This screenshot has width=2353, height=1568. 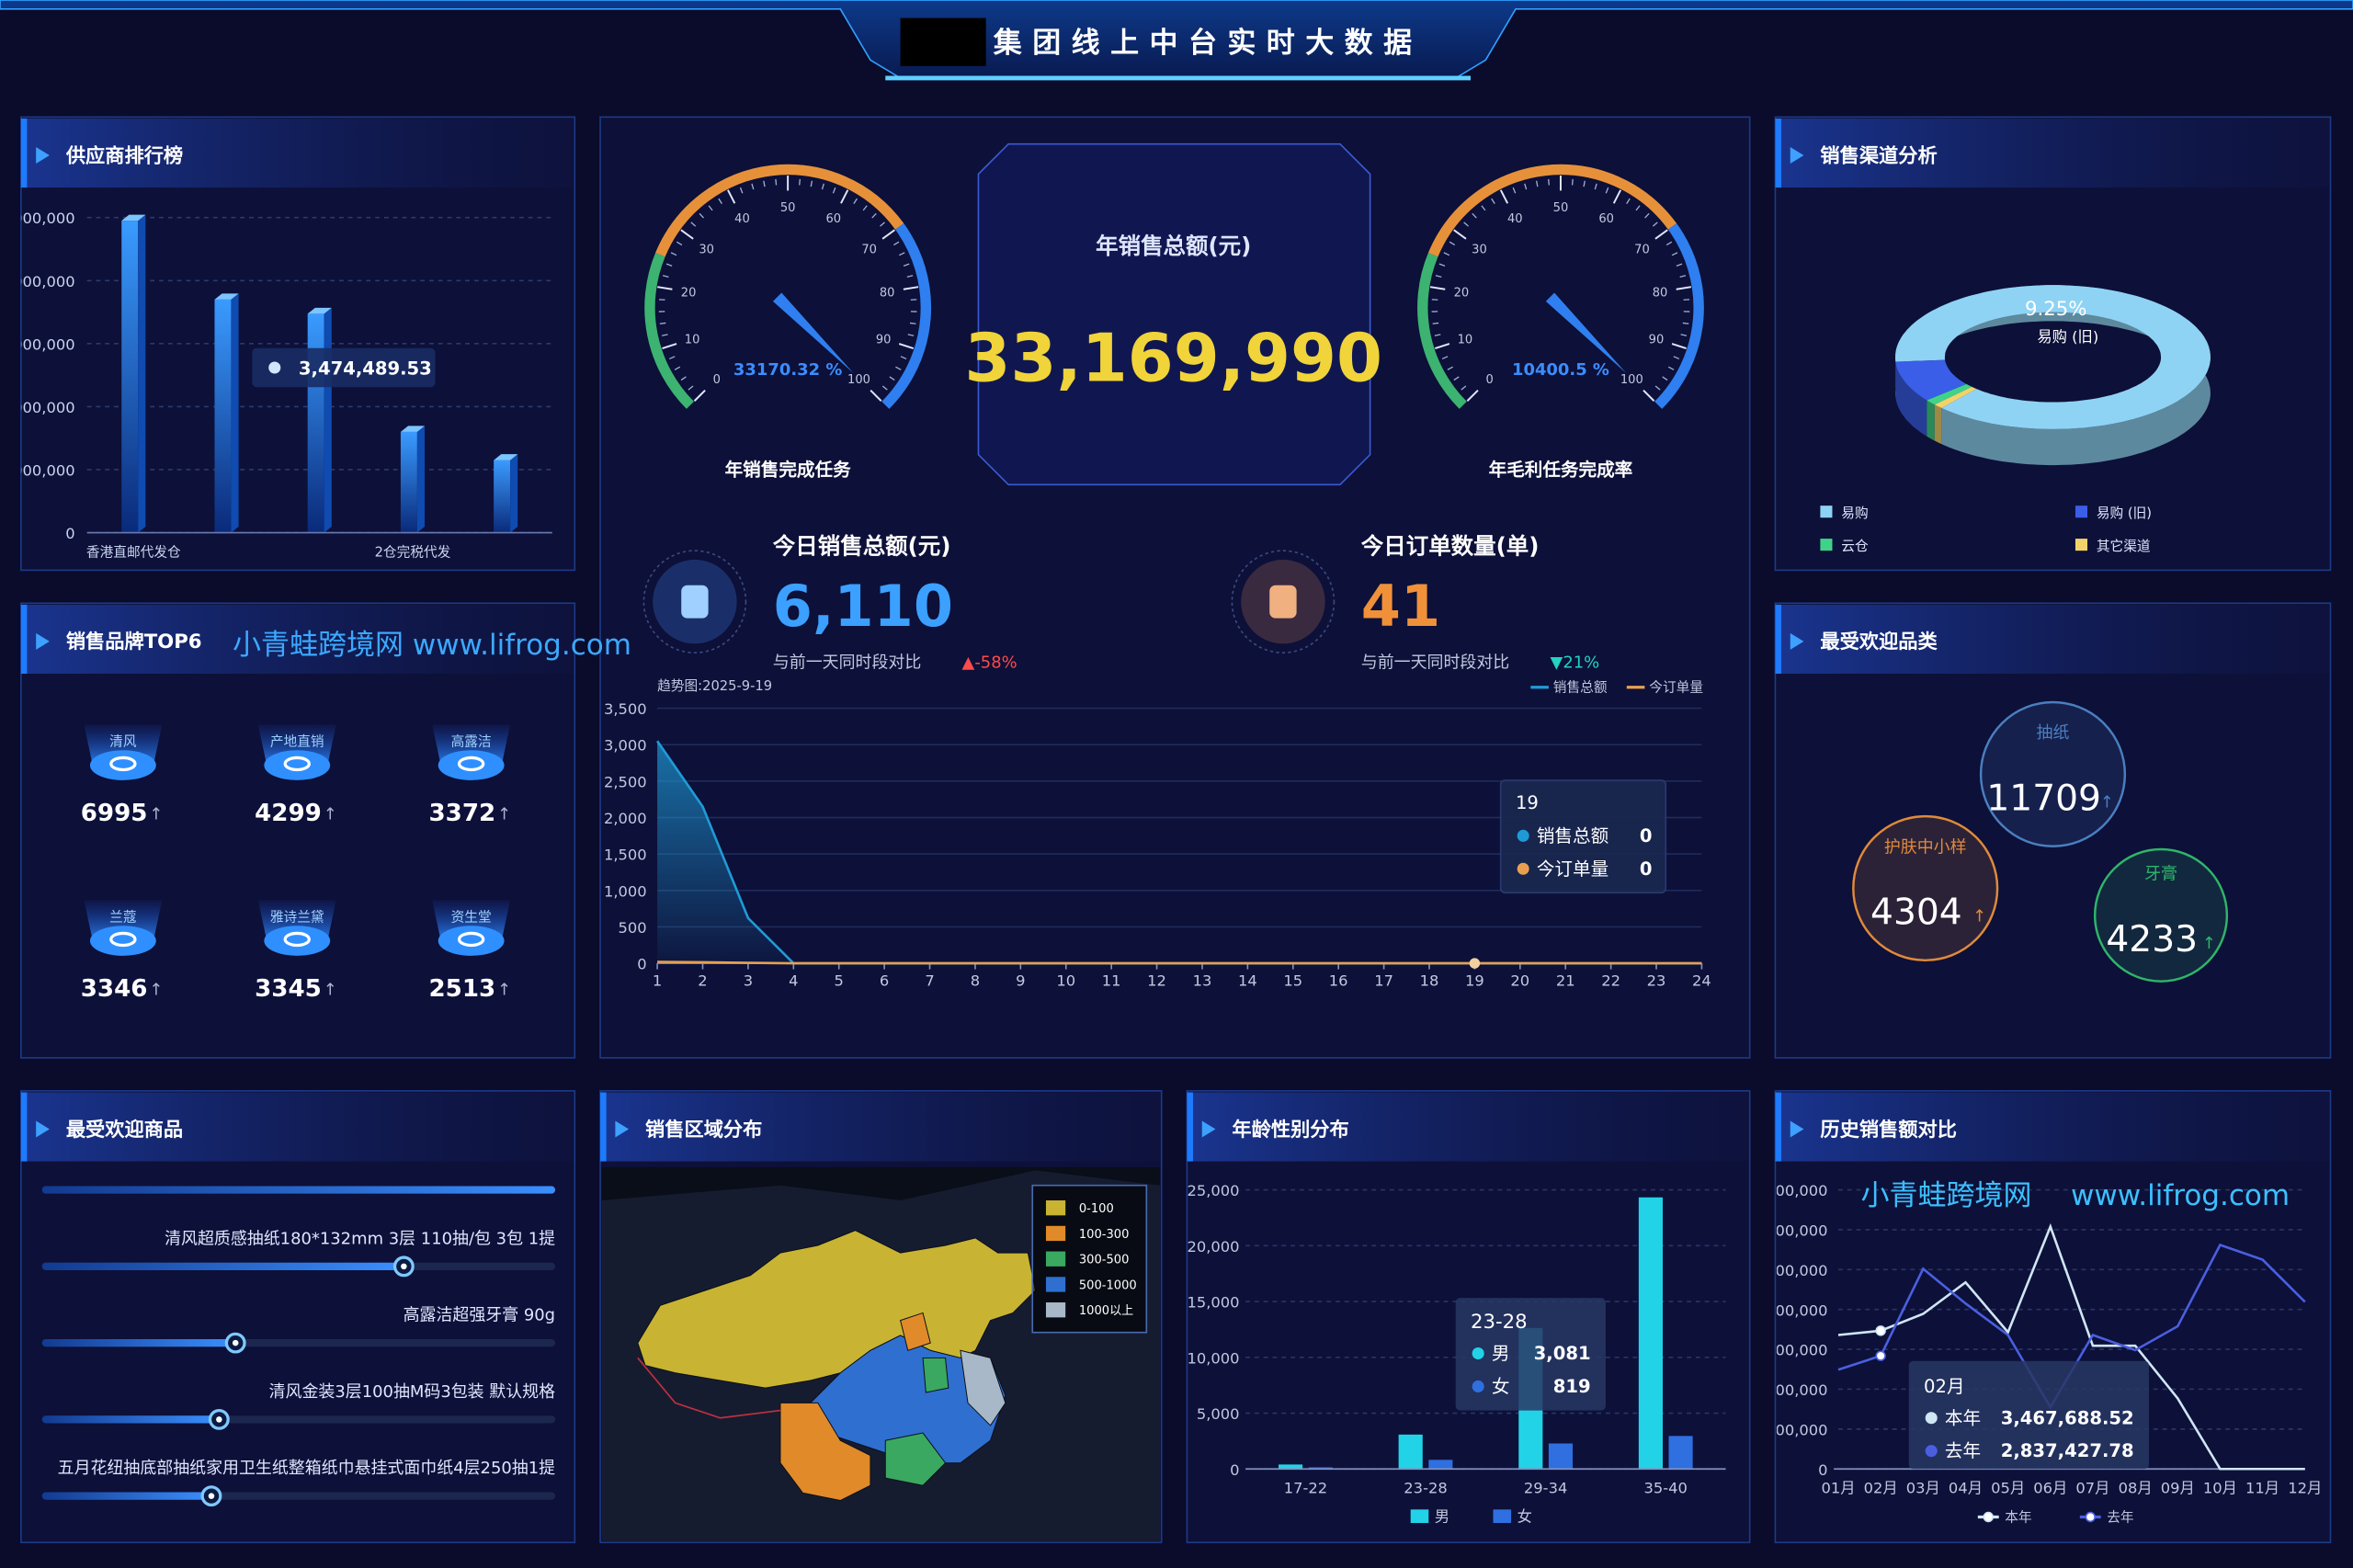 What do you see at coordinates (2018, 1517) in the screenshot?
I see `legend-label: 本年` at bounding box center [2018, 1517].